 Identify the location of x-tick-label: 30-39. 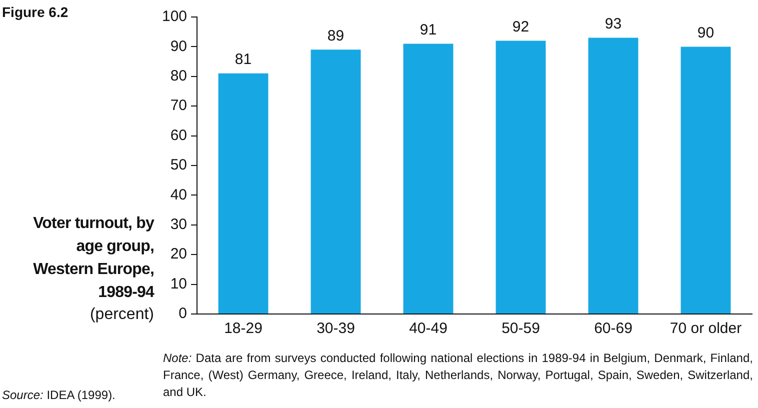
(335, 329).